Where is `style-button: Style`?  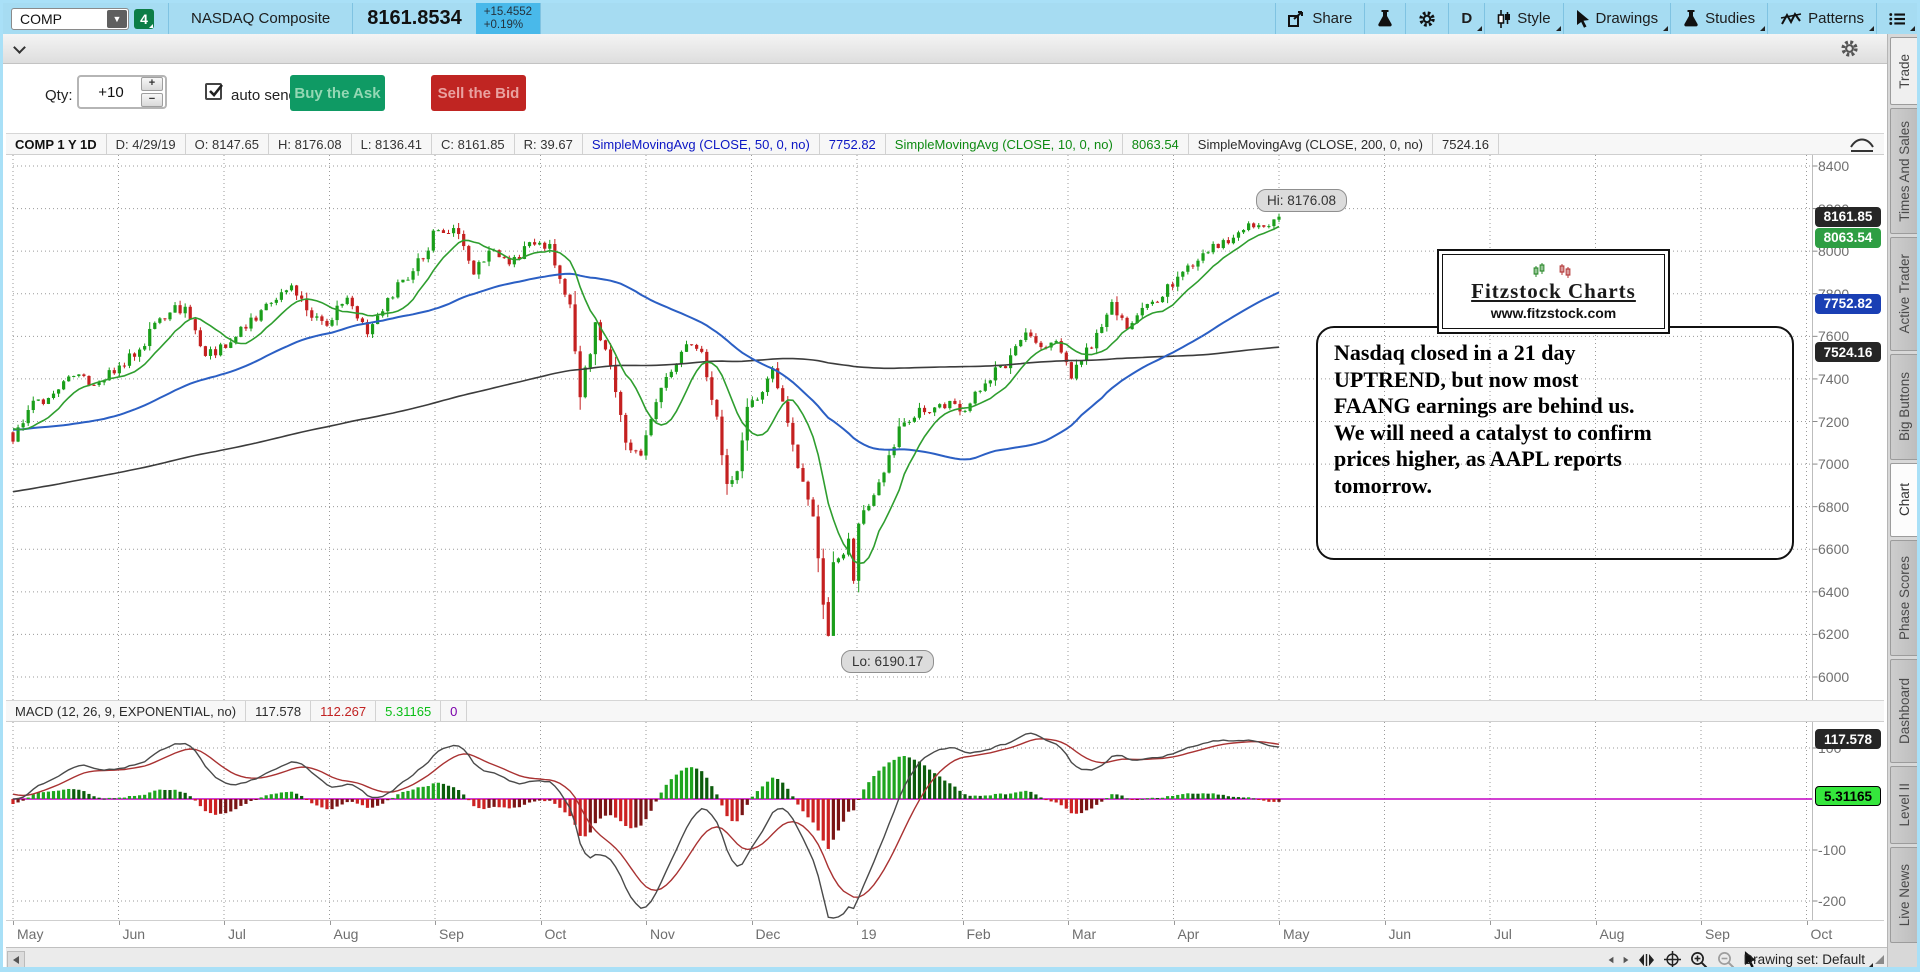 style-button: Style is located at coordinates (1523, 18).